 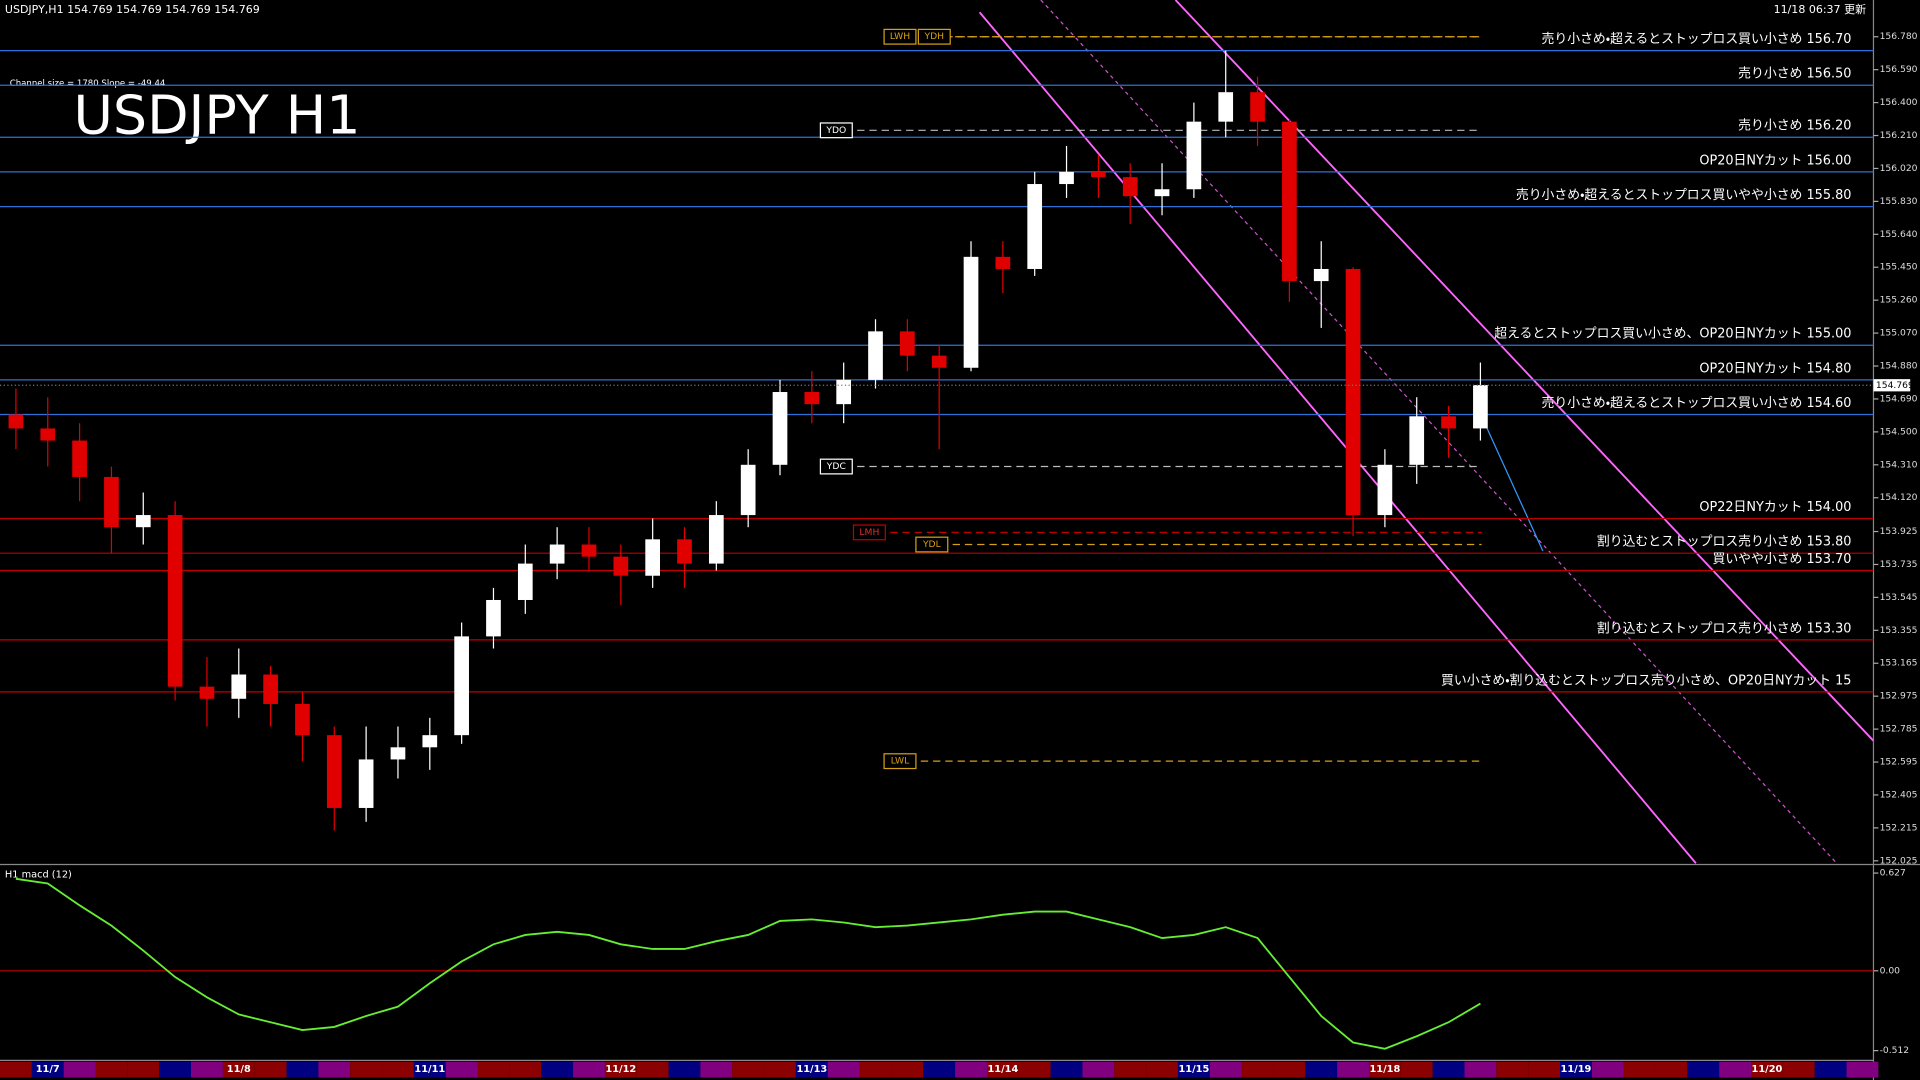 I want to click on y-tick-label: 156.210, so click(x=1899, y=135).